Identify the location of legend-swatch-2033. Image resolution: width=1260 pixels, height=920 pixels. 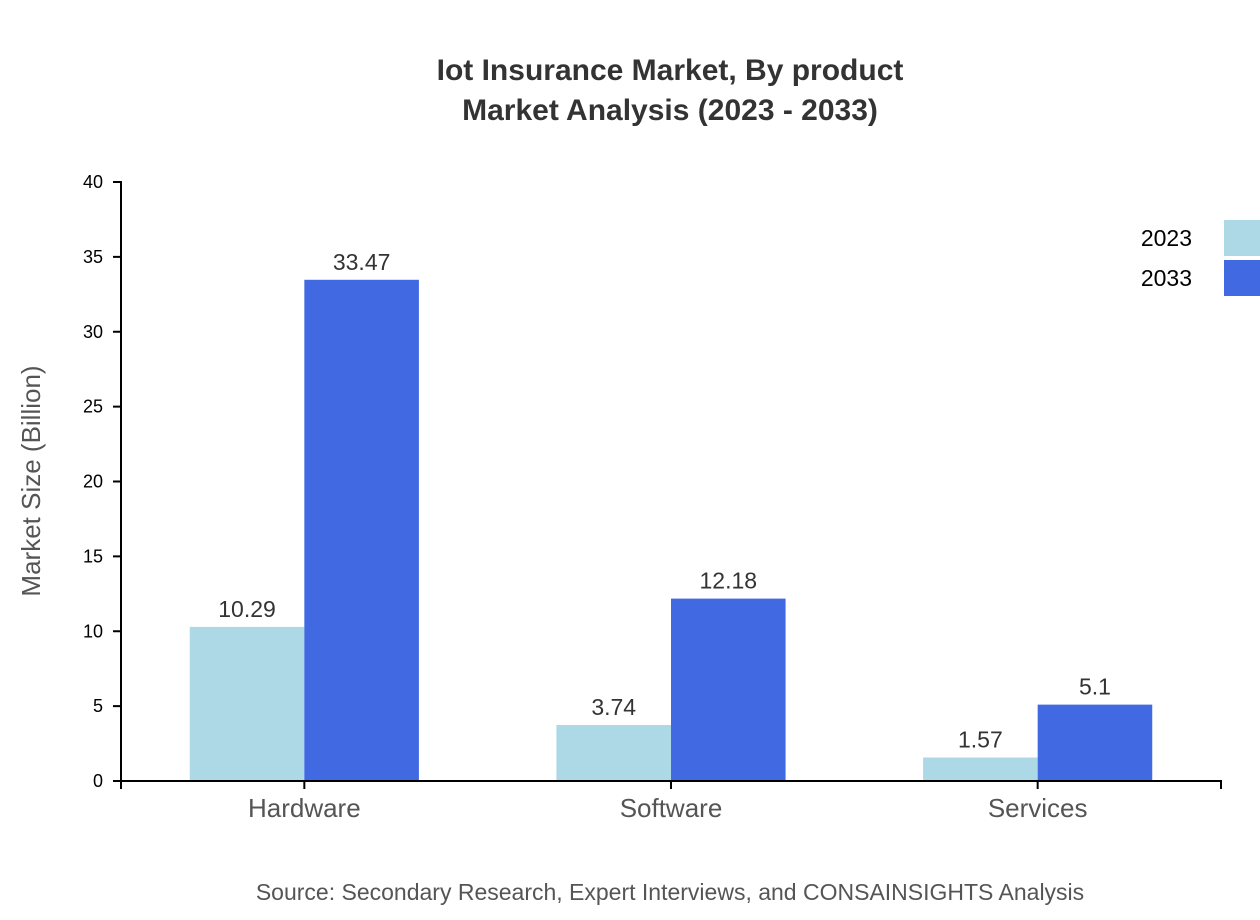
(1242, 278).